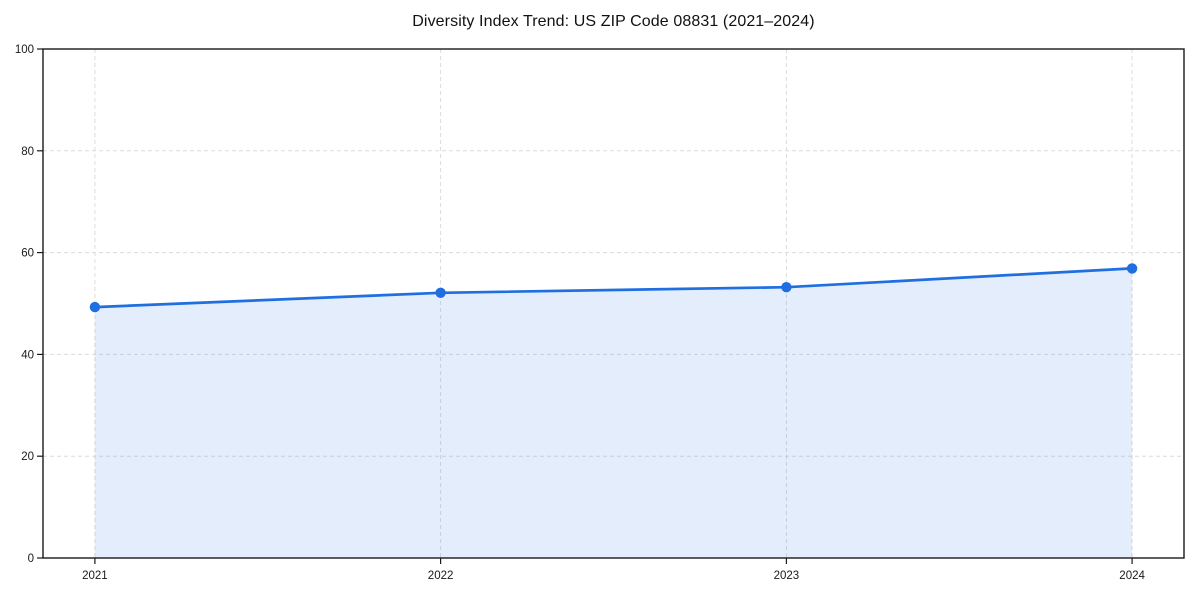  Describe the element at coordinates (95, 576) in the screenshot. I see `x-tick-label: 2021` at that location.